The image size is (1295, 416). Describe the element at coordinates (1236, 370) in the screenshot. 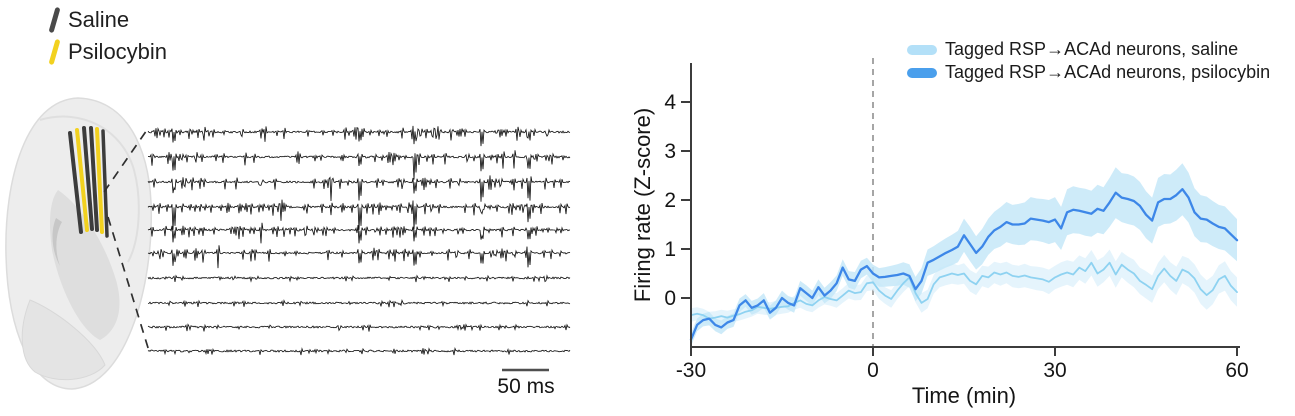

I see `x-tick-label: 60` at that location.